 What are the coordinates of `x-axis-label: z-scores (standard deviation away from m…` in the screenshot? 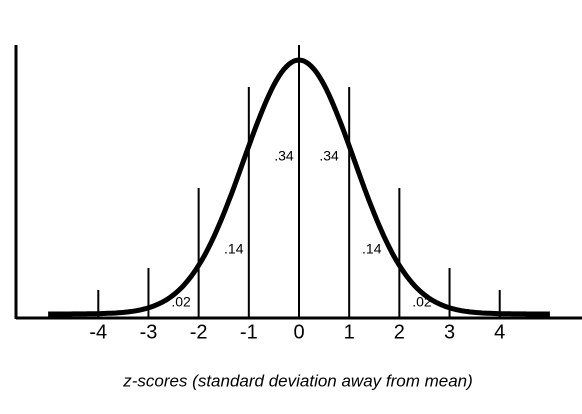 It's located at (297, 380).